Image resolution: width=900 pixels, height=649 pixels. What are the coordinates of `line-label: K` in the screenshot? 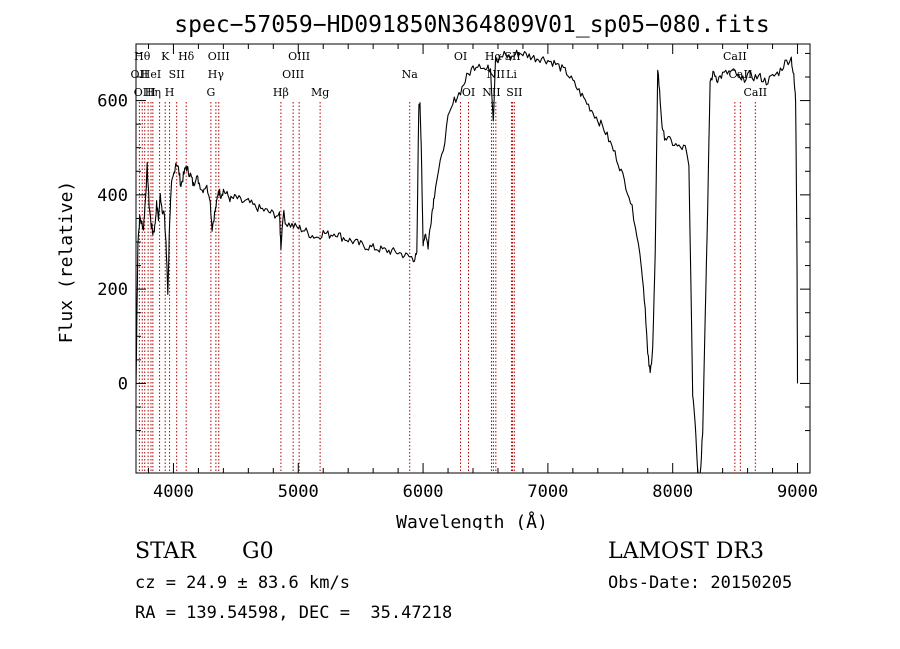 It's located at (165, 56).